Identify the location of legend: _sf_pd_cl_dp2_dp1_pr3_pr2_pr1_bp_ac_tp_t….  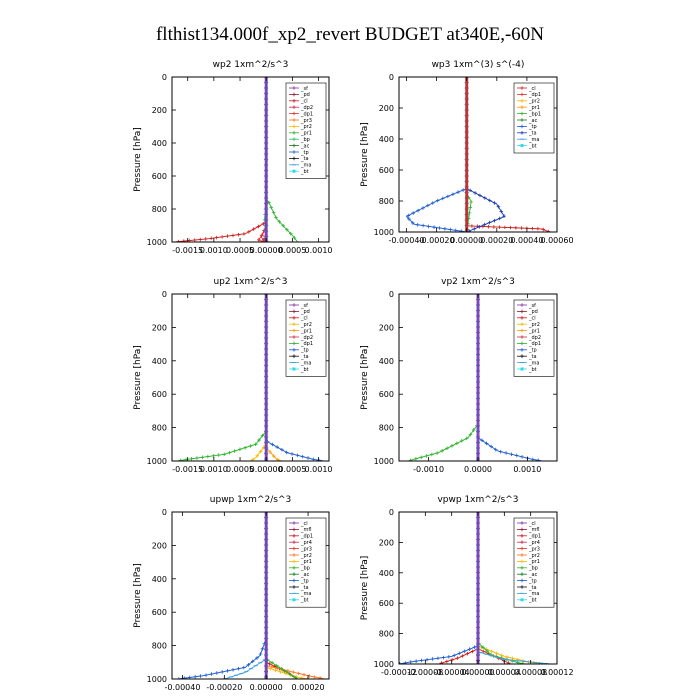
(306, 130).